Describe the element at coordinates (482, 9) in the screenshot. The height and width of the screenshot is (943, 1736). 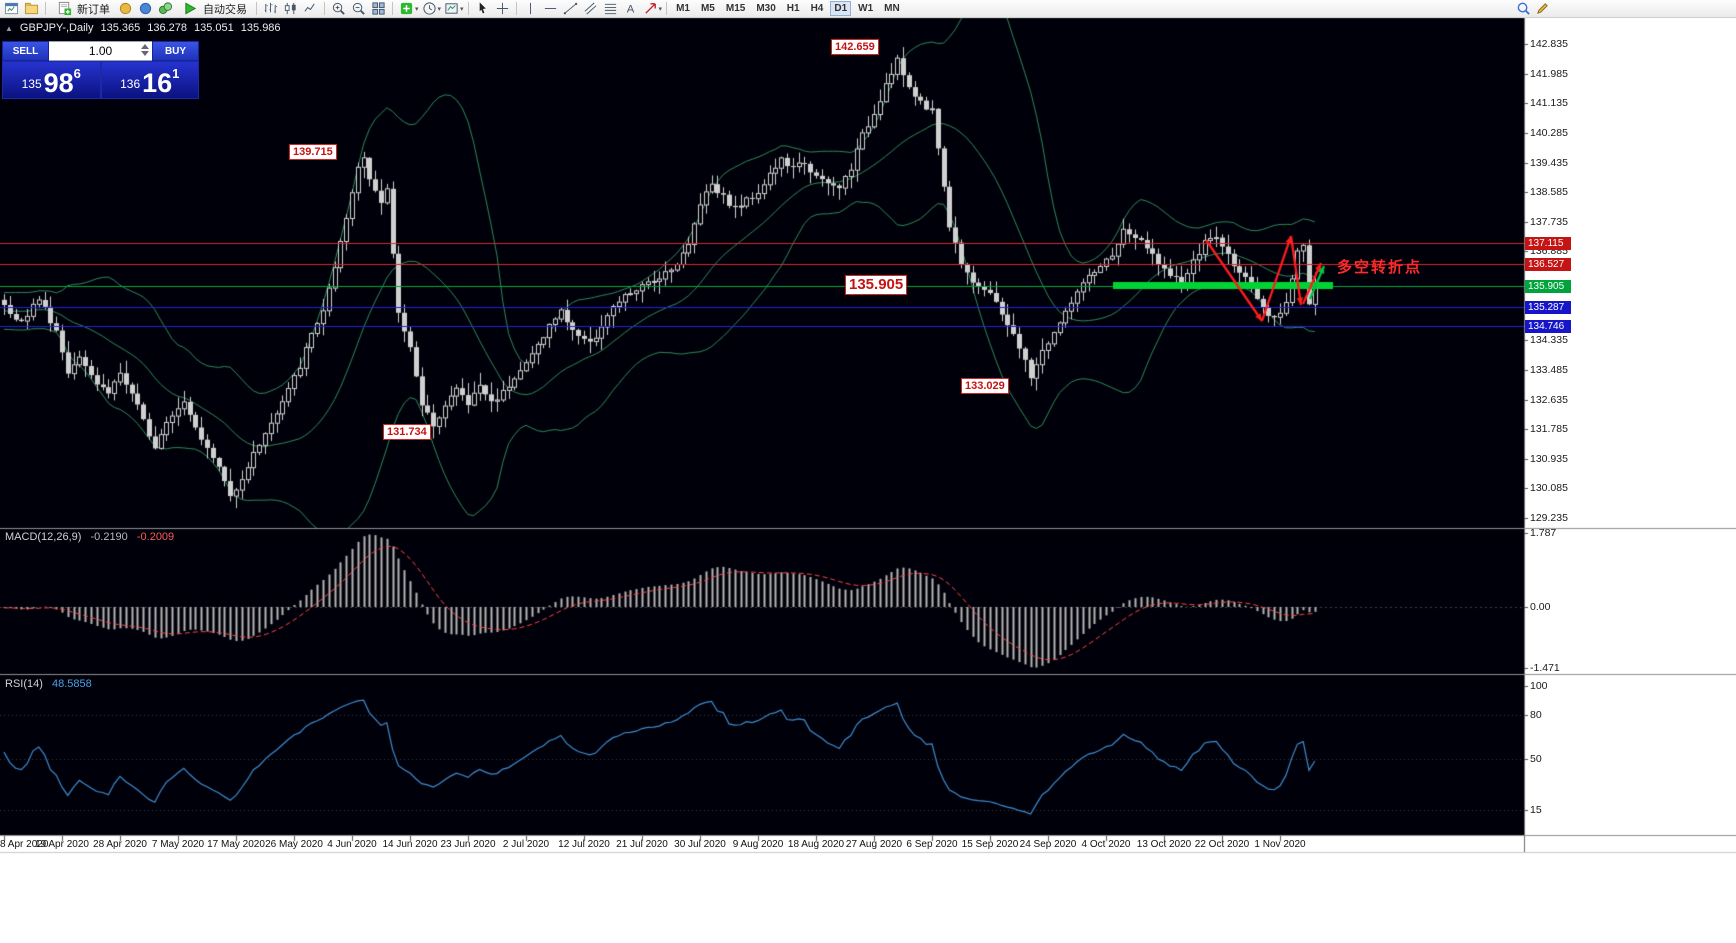
I see `cursor-icon` at that location.